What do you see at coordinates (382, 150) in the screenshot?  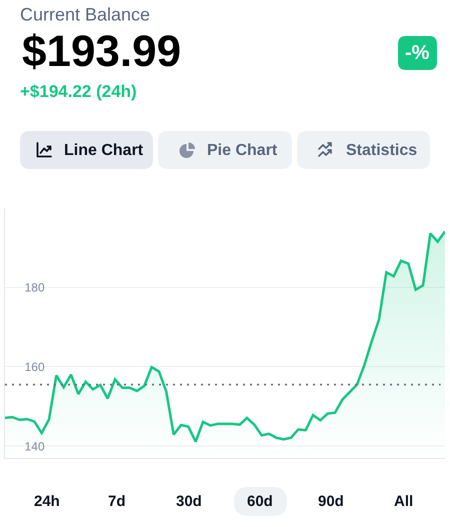 I see `text: Statistics` at bounding box center [382, 150].